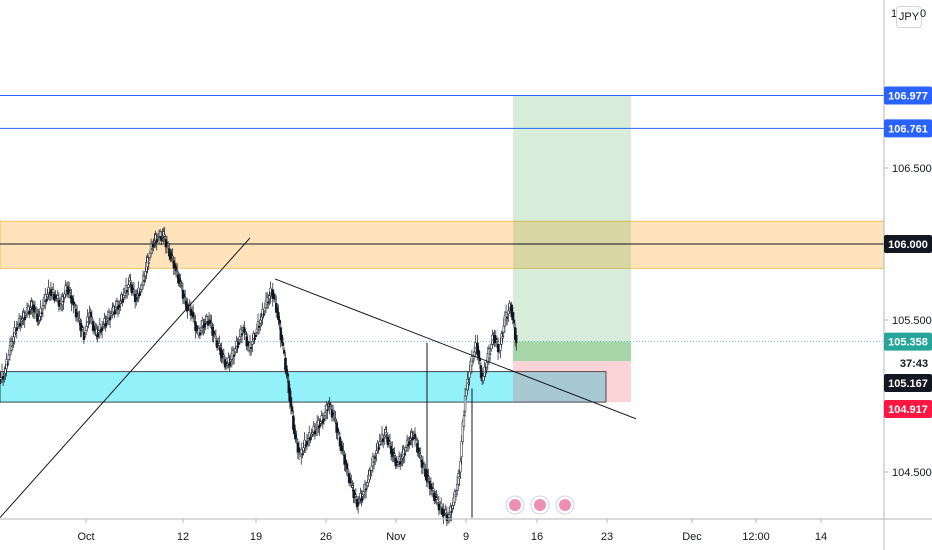 Image resolution: width=932 pixels, height=550 pixels. I want to click on y-tick-label: 105.500, so click(912, 321).